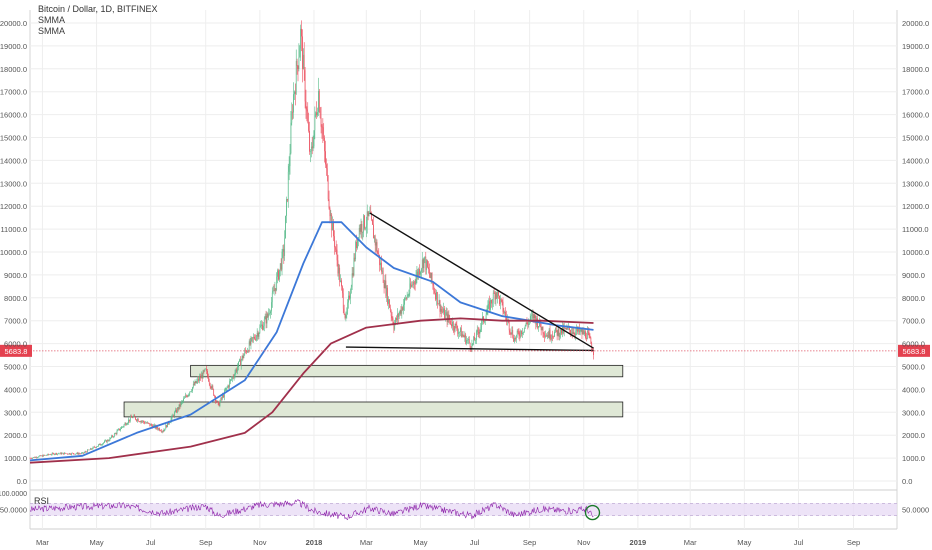 The height and width of the screenshot is (550, 932). What do you see at coordinates (366, 542) in the screenshot?
I see `time-tick-label: Mar` at bounding box center [366, 542].